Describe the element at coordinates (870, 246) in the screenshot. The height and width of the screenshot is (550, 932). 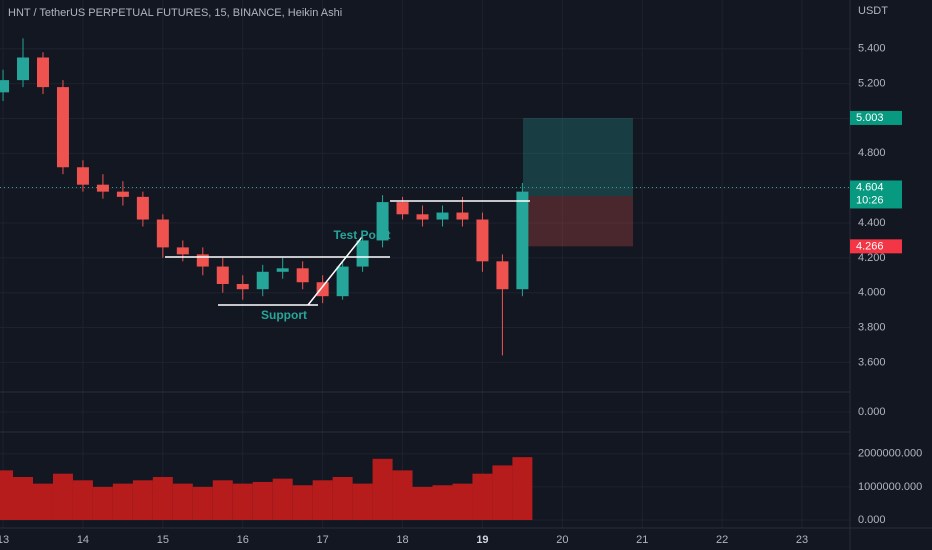
I see `price-label: 4.266` at that location.